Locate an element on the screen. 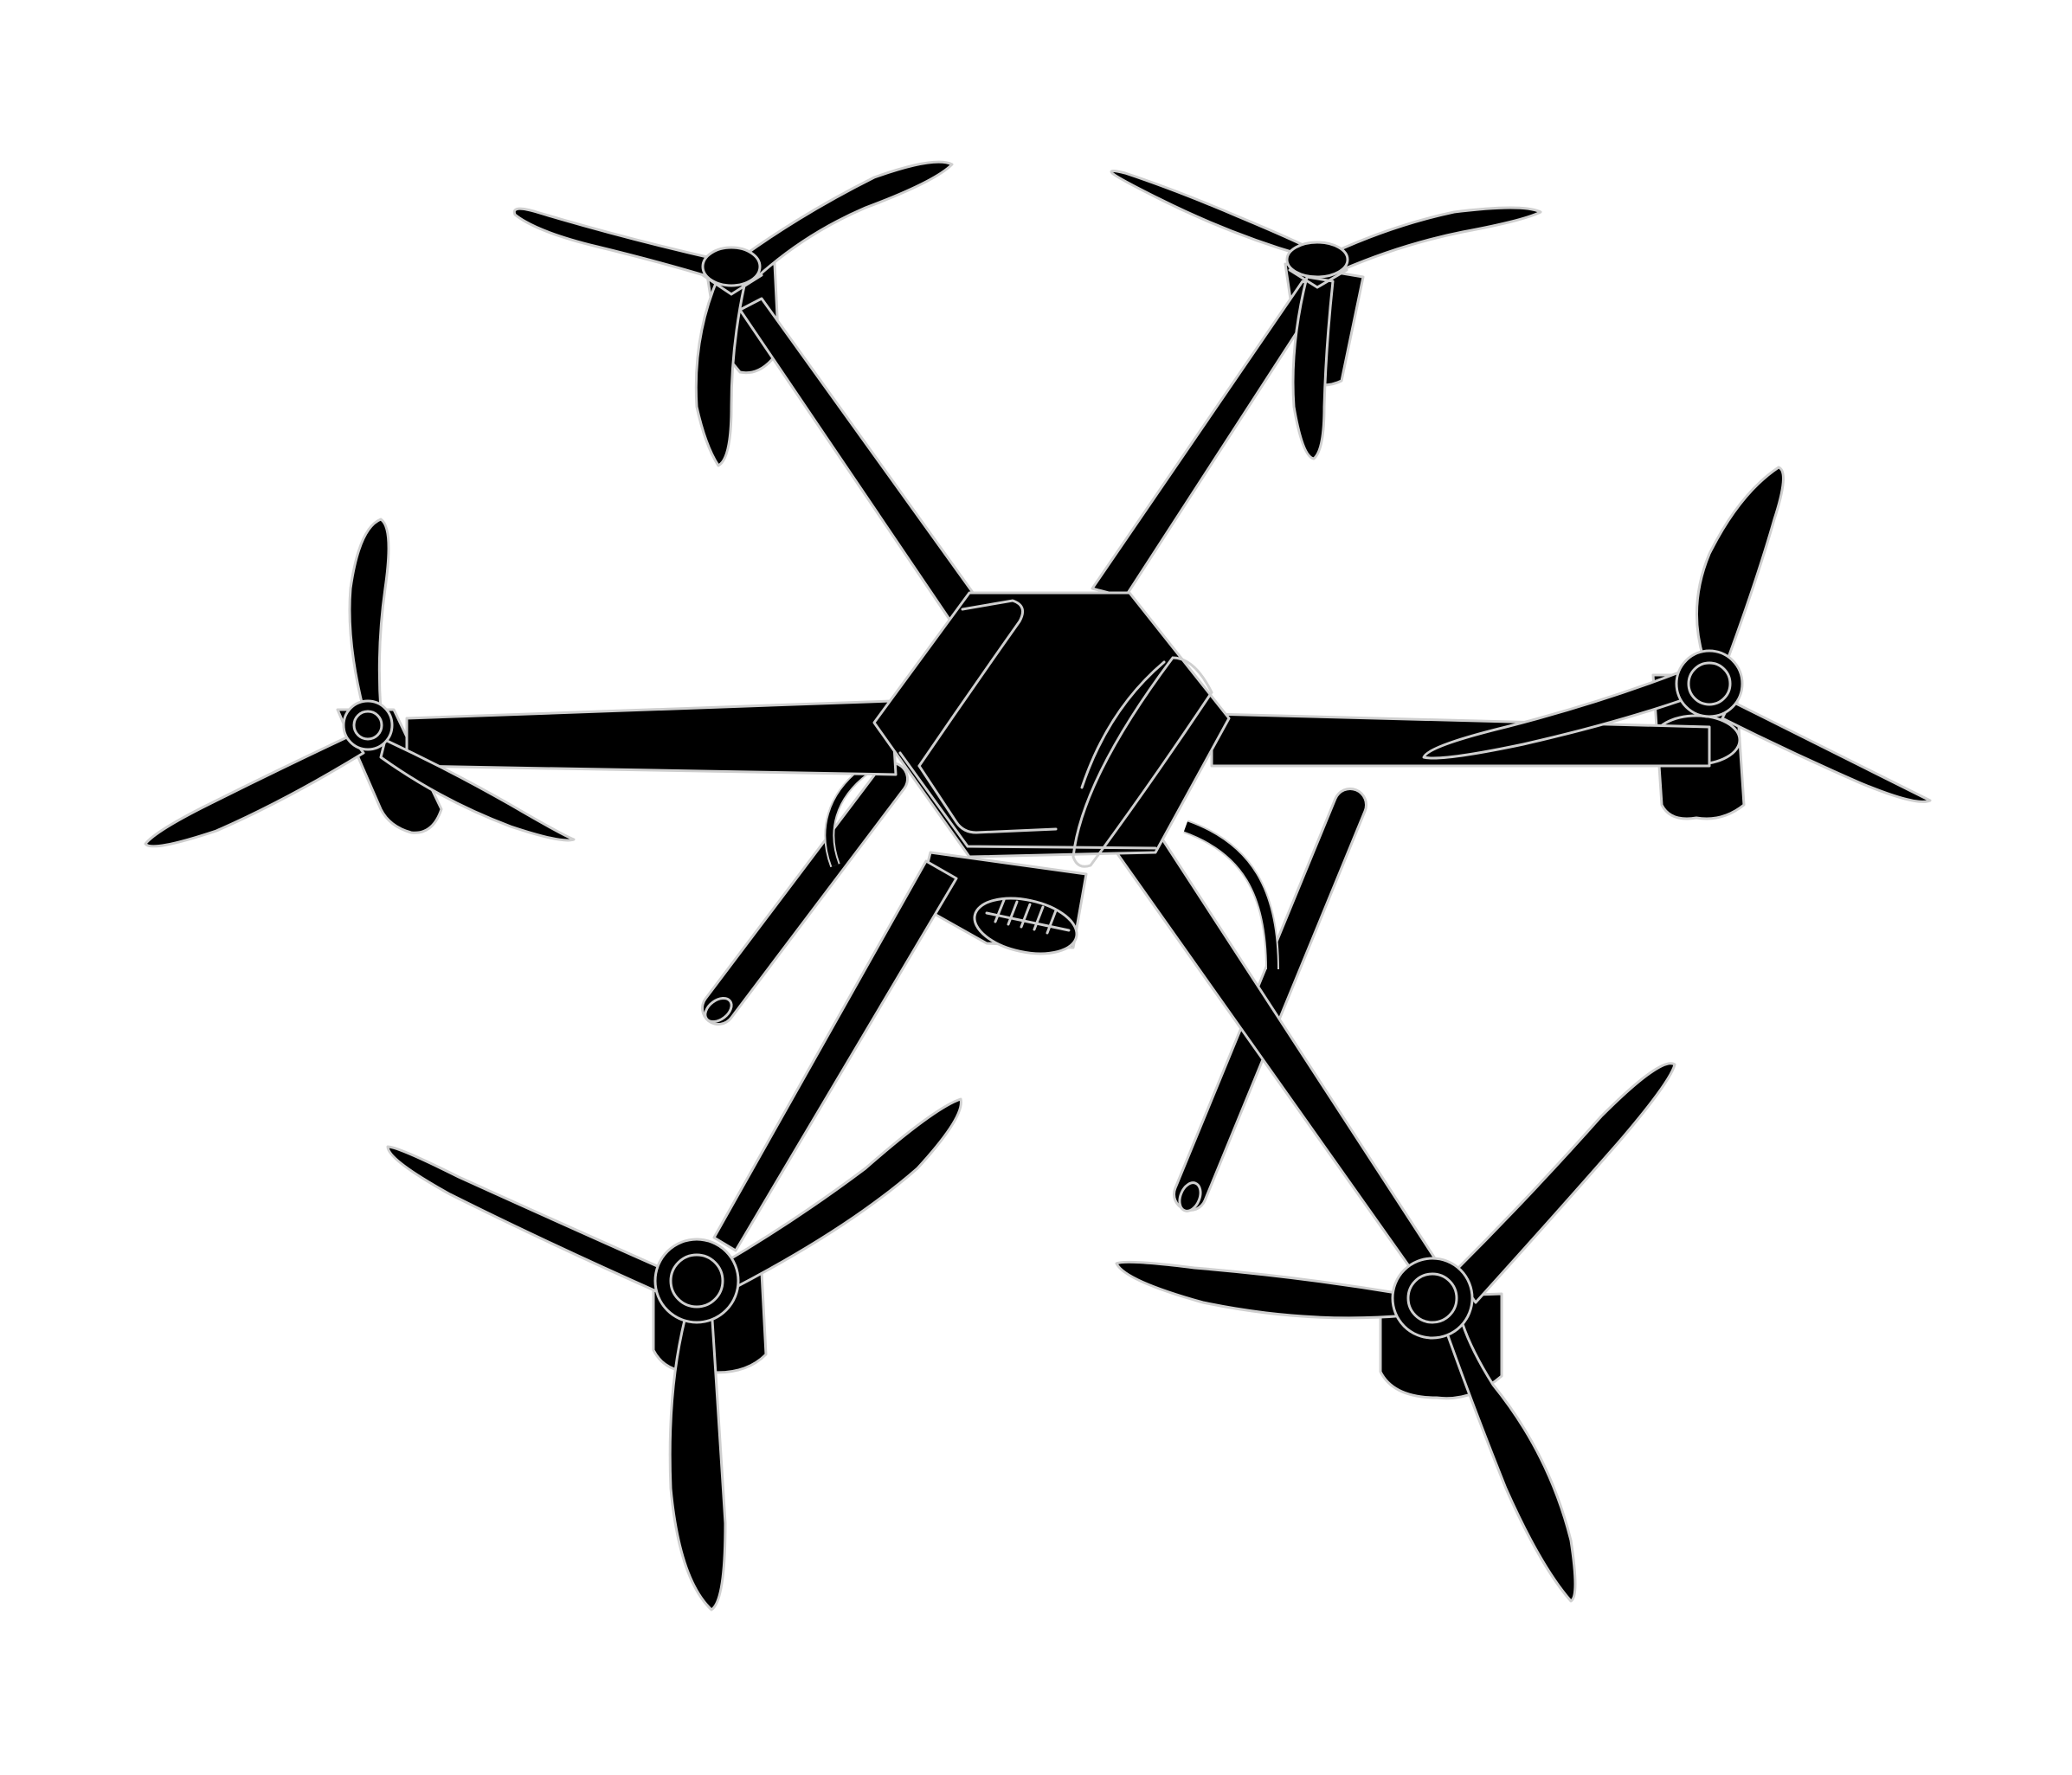  propeller-top-left-icon is located at coordinates (733, 313).